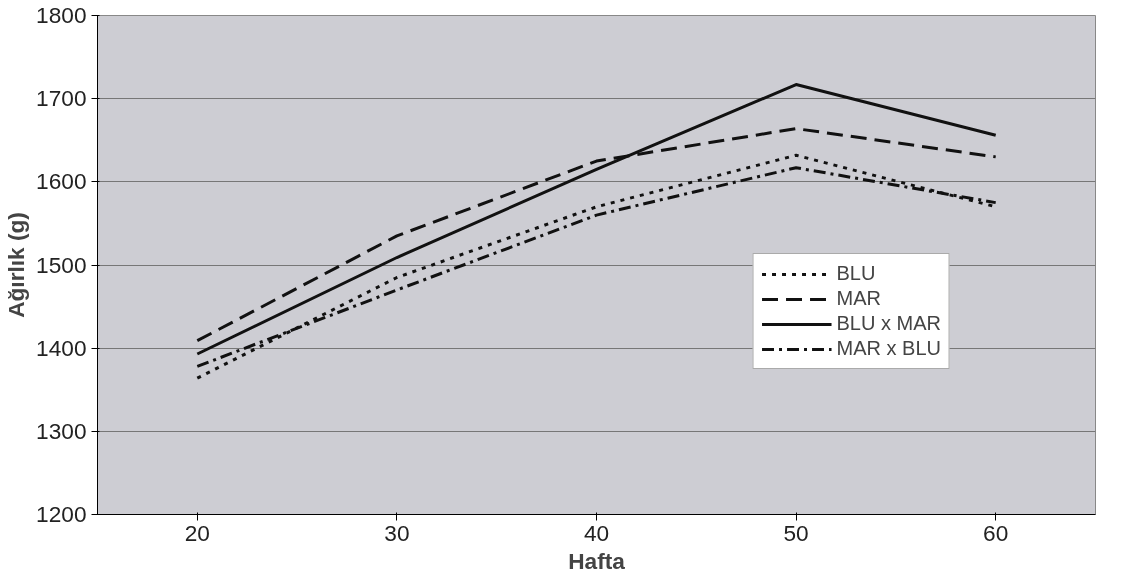 This screenshot has width=1143, height=584. Describe the element at coordinates (61, 98) in the screenshot. I see `y-tick-label: 1700` at that location.